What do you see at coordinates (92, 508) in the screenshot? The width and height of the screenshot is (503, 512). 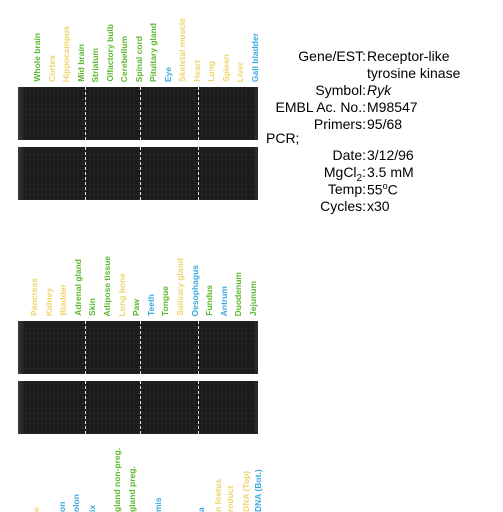 I see `lane-label: ix` at bounding box center [92, 508].